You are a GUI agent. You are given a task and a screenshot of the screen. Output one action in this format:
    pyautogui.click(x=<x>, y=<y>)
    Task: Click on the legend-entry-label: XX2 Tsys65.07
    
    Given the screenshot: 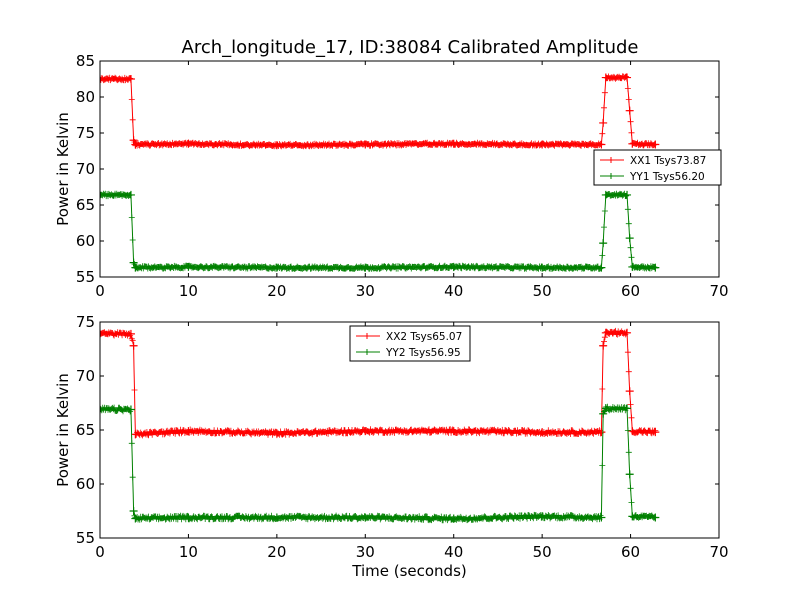 What is the action you would take?
    pyautogui.click(x=424, y=337)
    